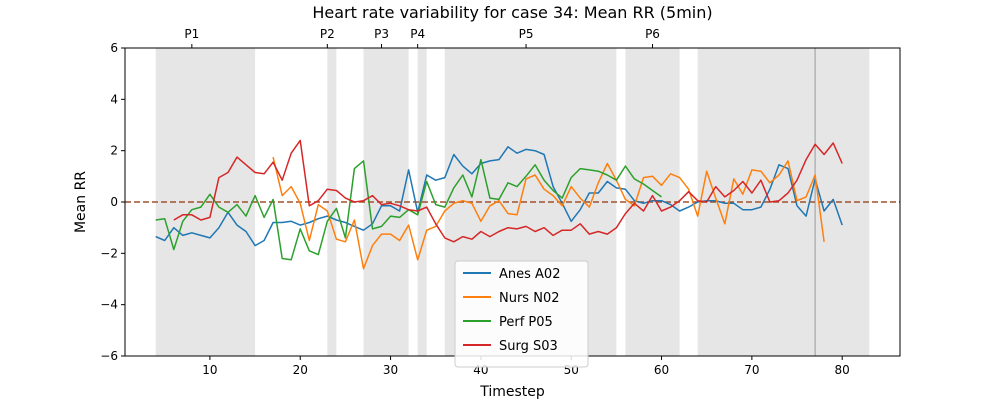 The image size is (1000, 400). I want to click on legend: Anes A02 Nurs N02 Perf P05 Surg S03, so click(521, 314).